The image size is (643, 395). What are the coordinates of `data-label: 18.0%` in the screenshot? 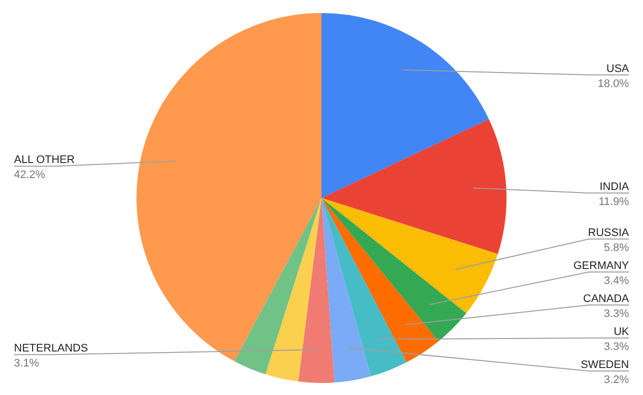 It's located at (614, 84).